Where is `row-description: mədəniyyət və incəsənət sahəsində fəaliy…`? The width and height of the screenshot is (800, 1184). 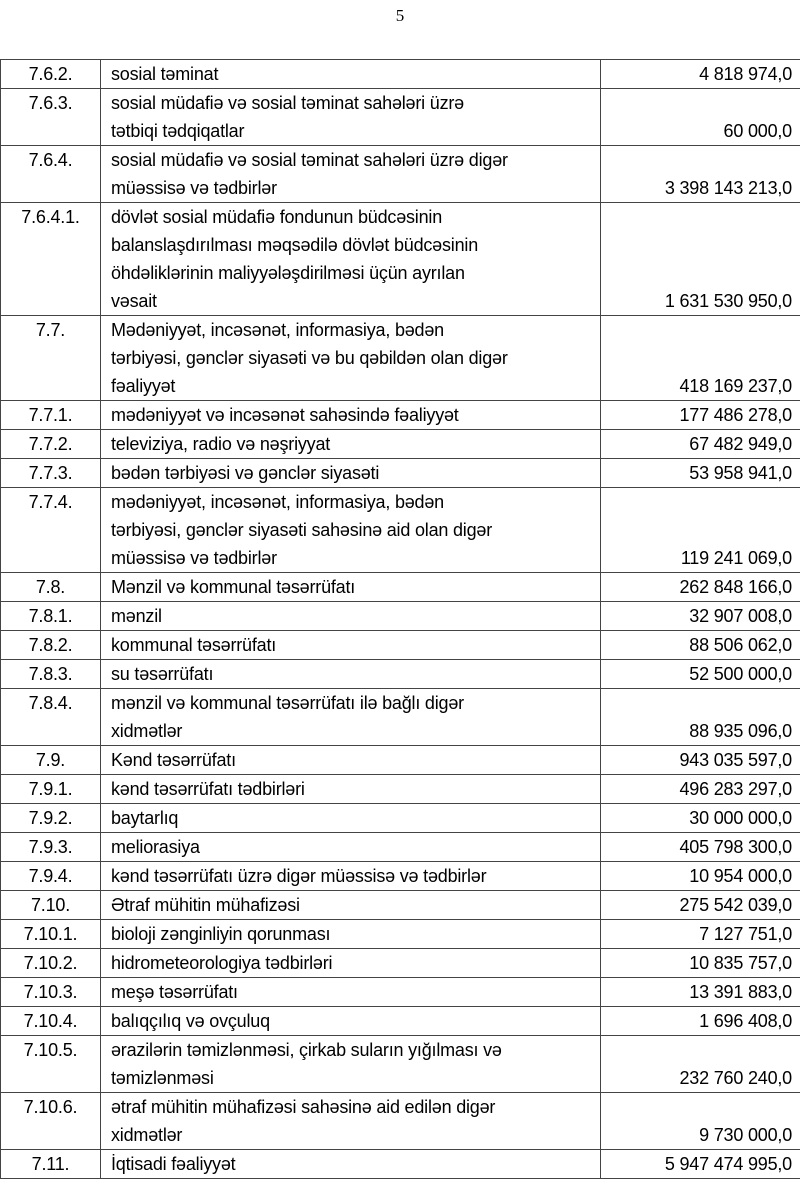
row-description: mədəniyyət və incəsənət sahəsində fəaliy… is located at coordinates (350, 415).